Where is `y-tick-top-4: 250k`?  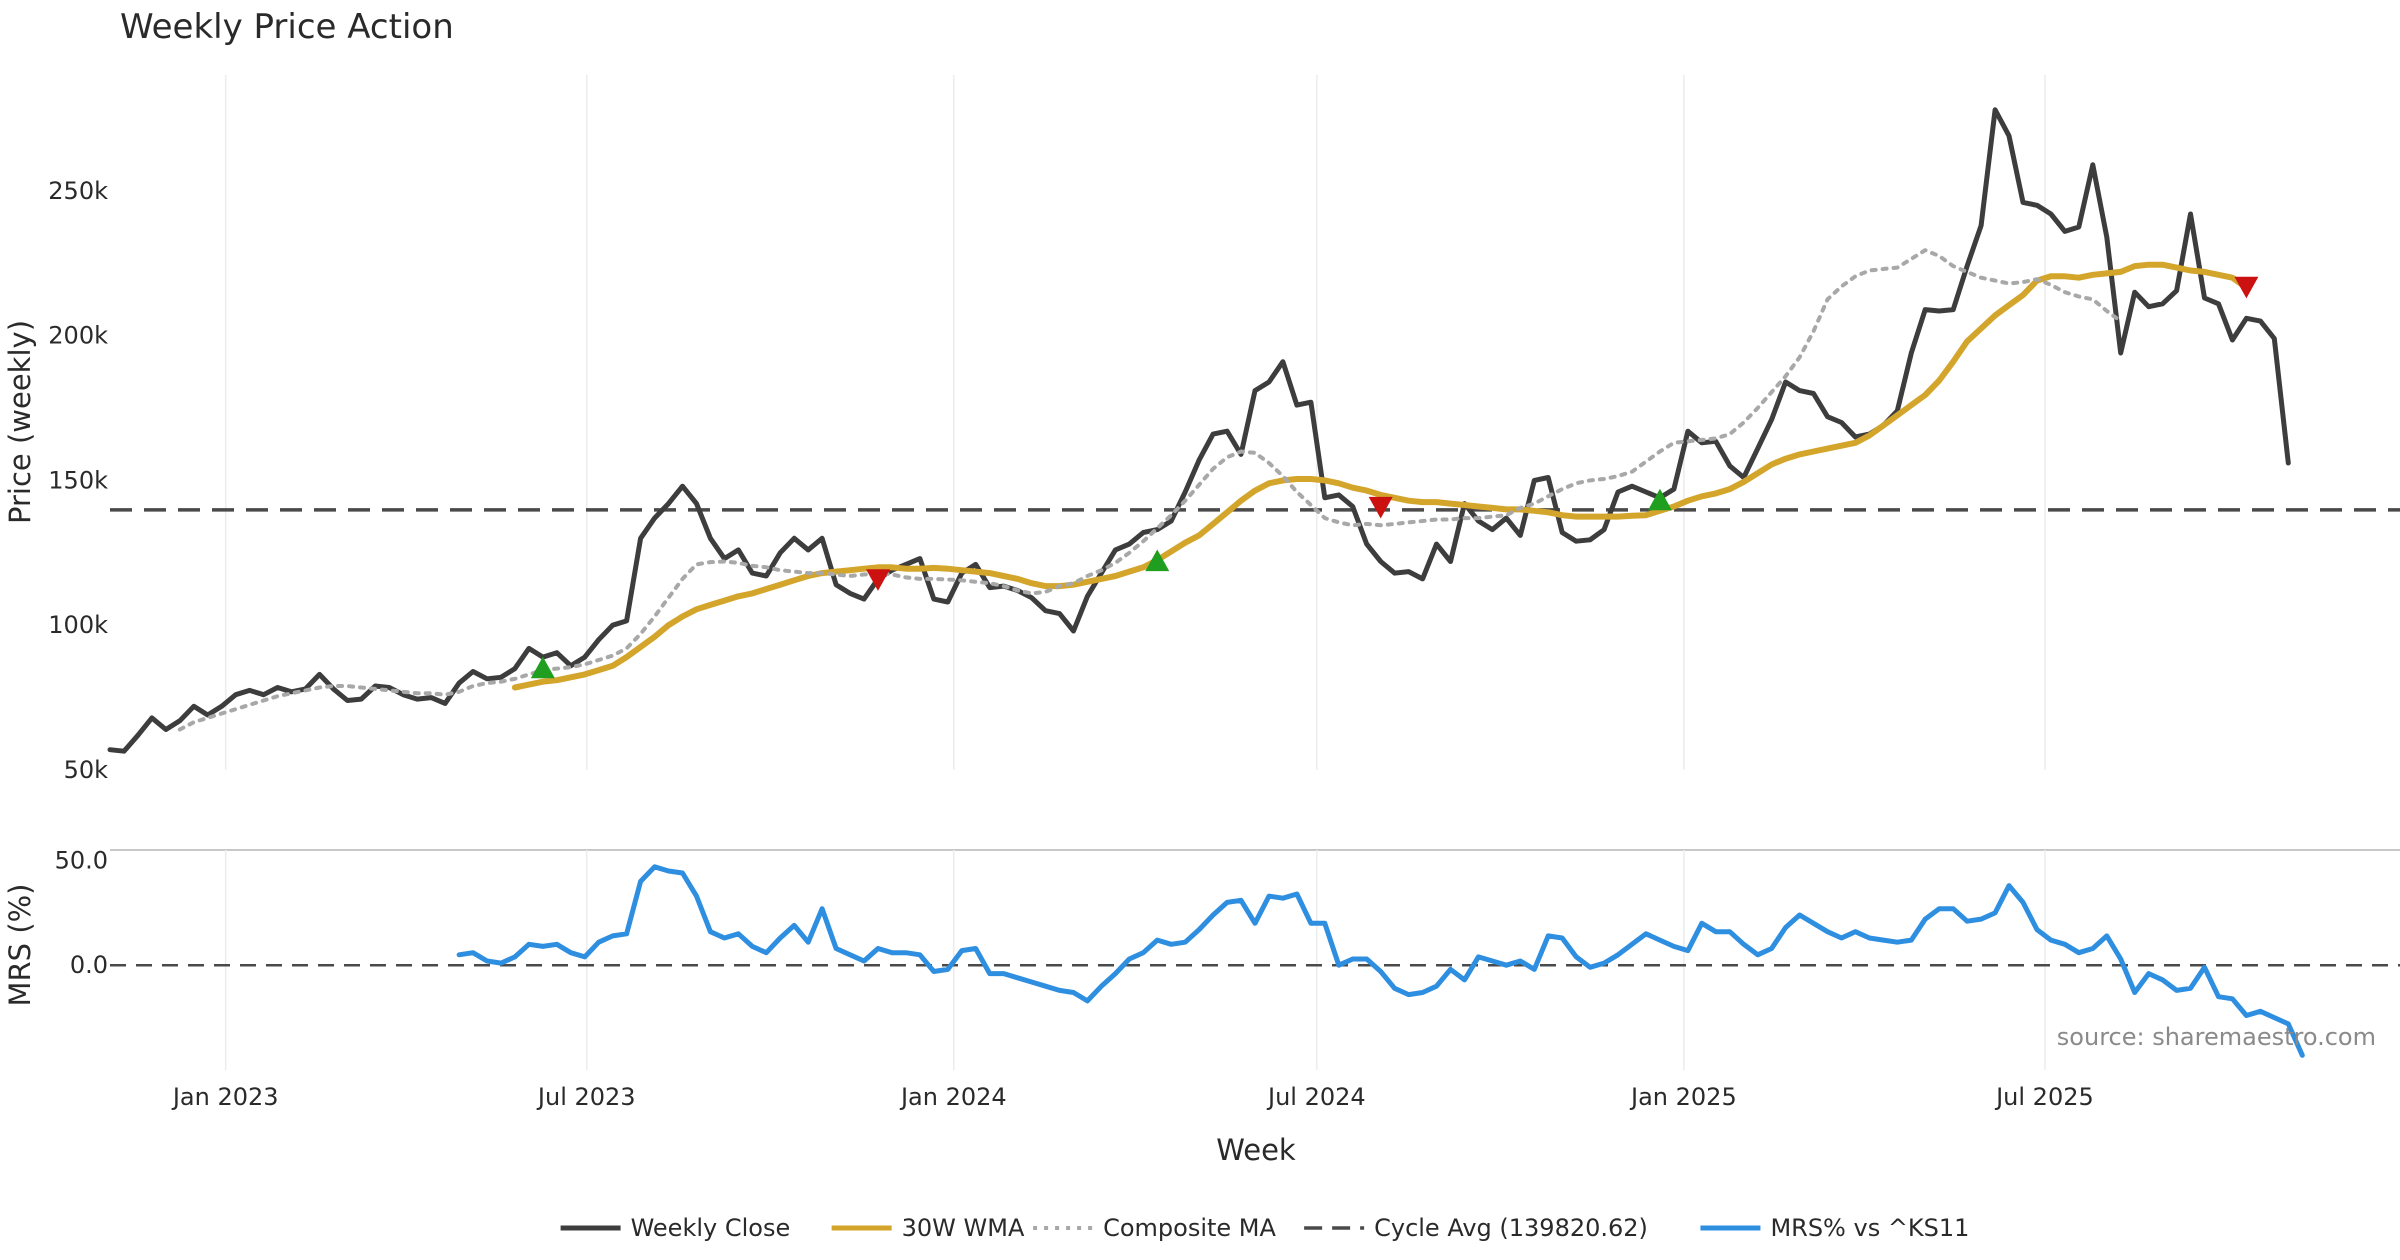 y-tick-top-4: 250k is located at coordinates (78, 191).